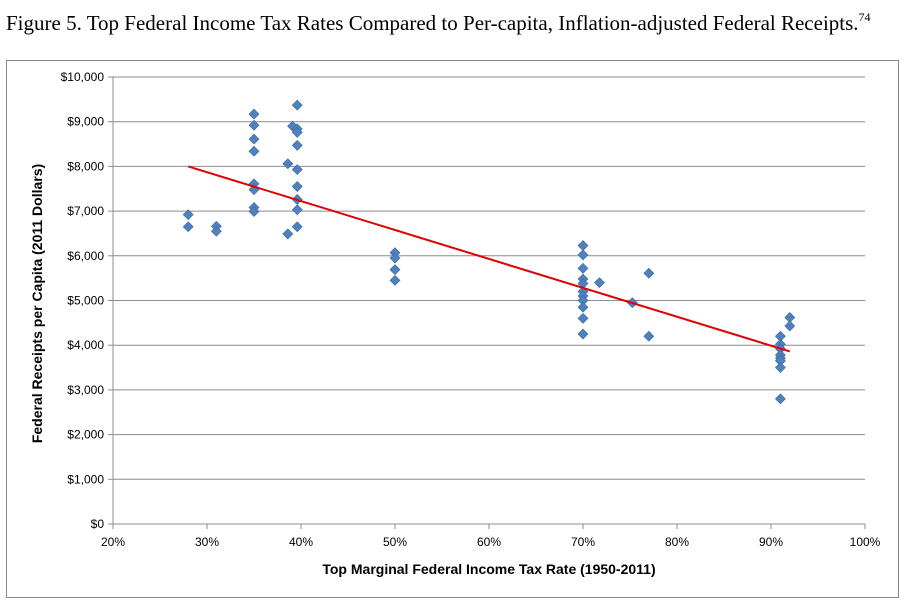 The height and width of the screenshot is (604, 904). What do you see at coordinates (85, 435) in the screenshot?
I see `y-tick-label: $2,000` at bounding box center [85, 435].